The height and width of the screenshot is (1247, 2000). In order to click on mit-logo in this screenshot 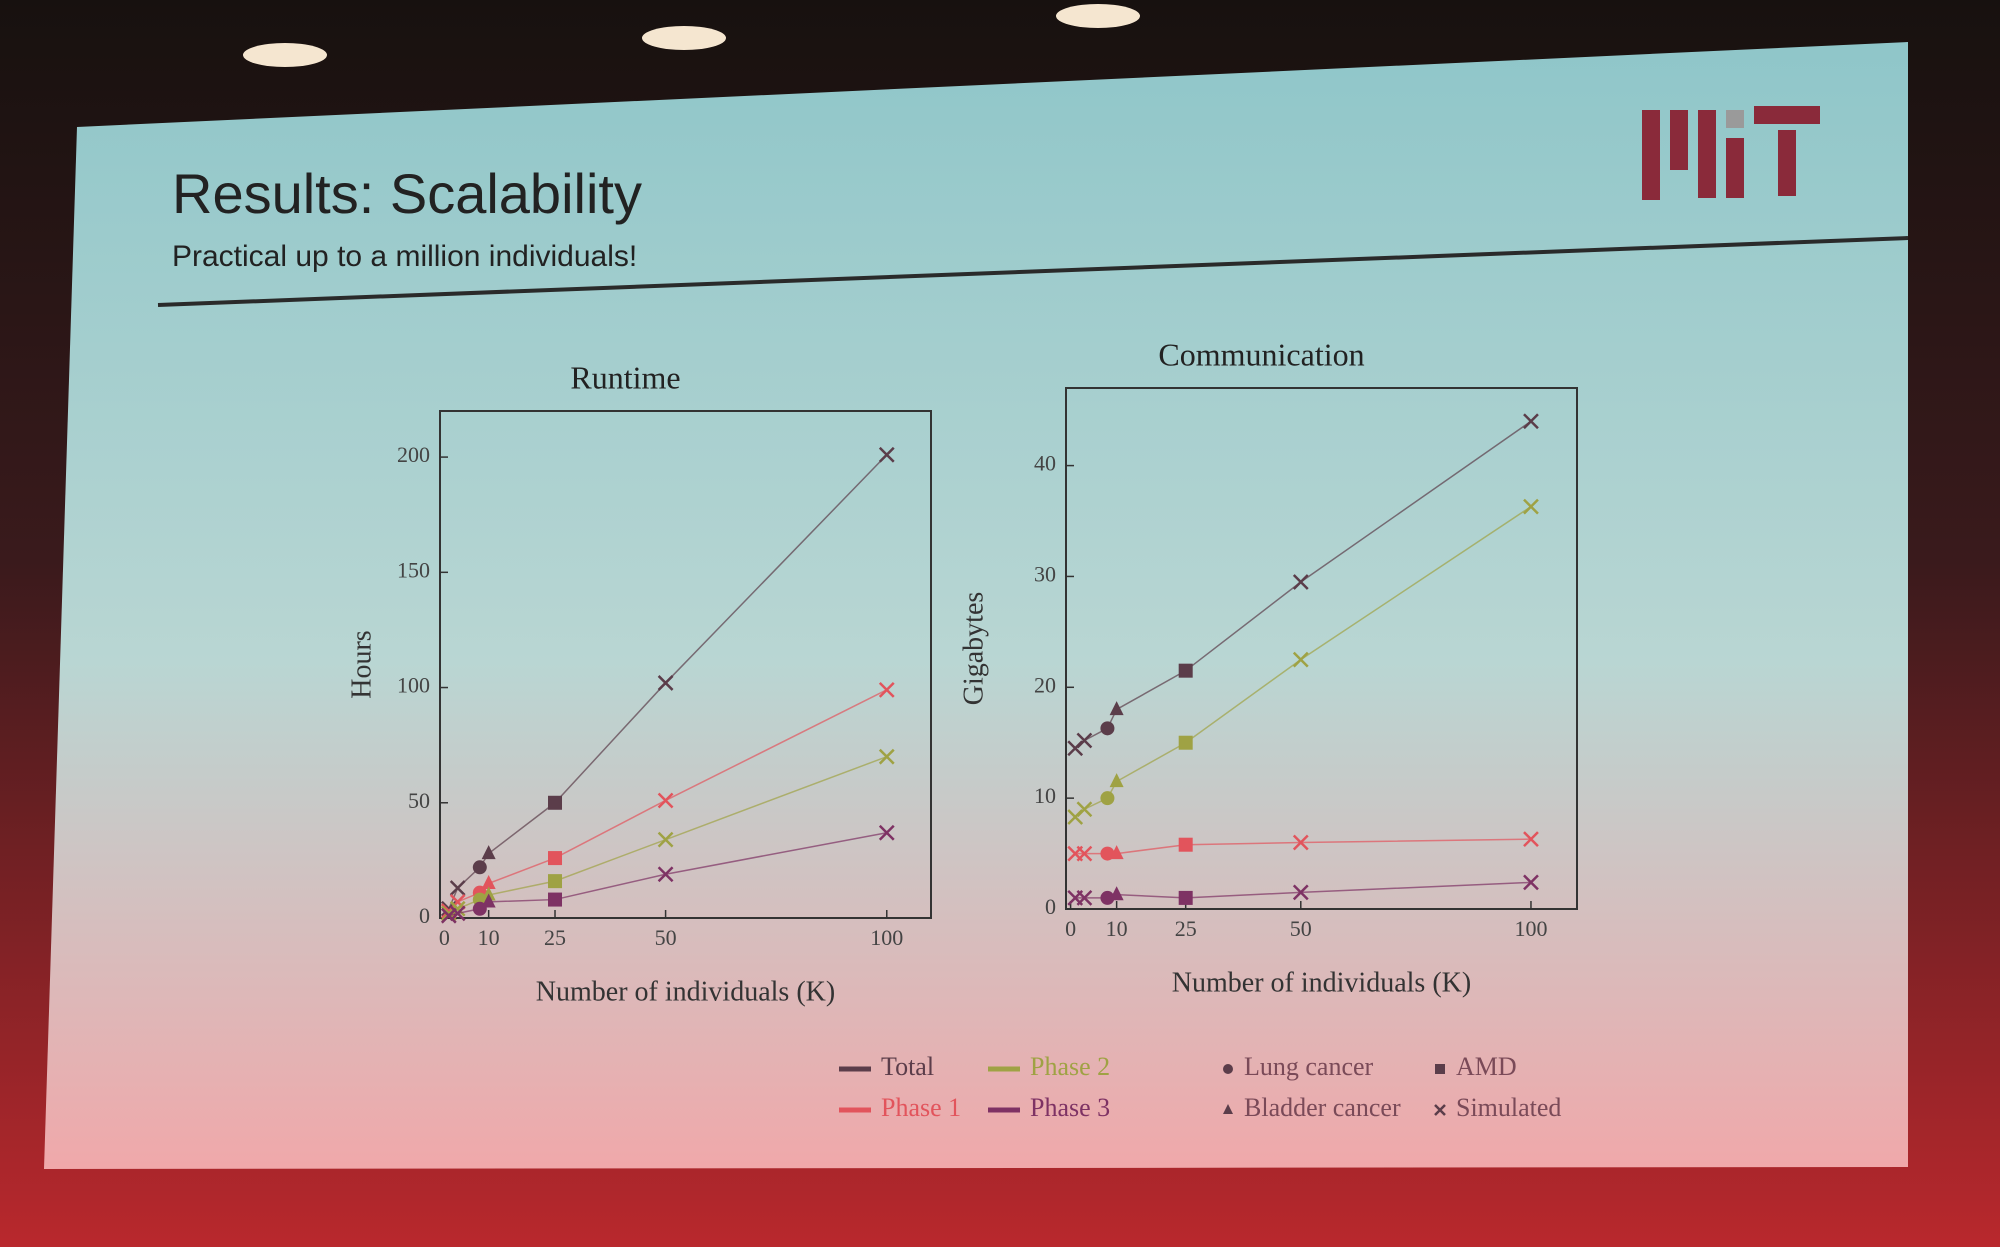, I will do `click(1731, 153)`.